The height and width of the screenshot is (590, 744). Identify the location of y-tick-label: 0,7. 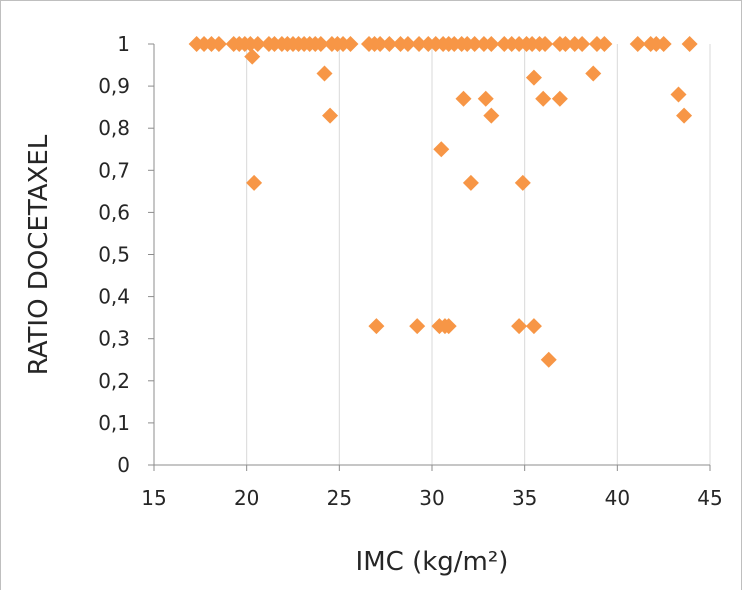
(114, 170).